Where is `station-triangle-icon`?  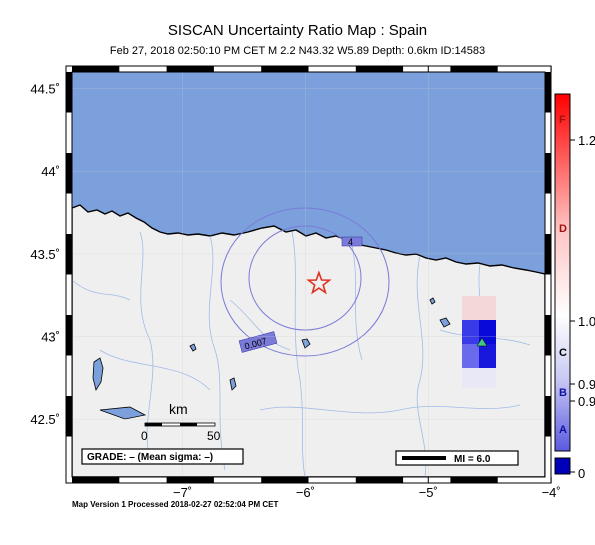
station-triangle-icon is located at coordinates (482, 342).